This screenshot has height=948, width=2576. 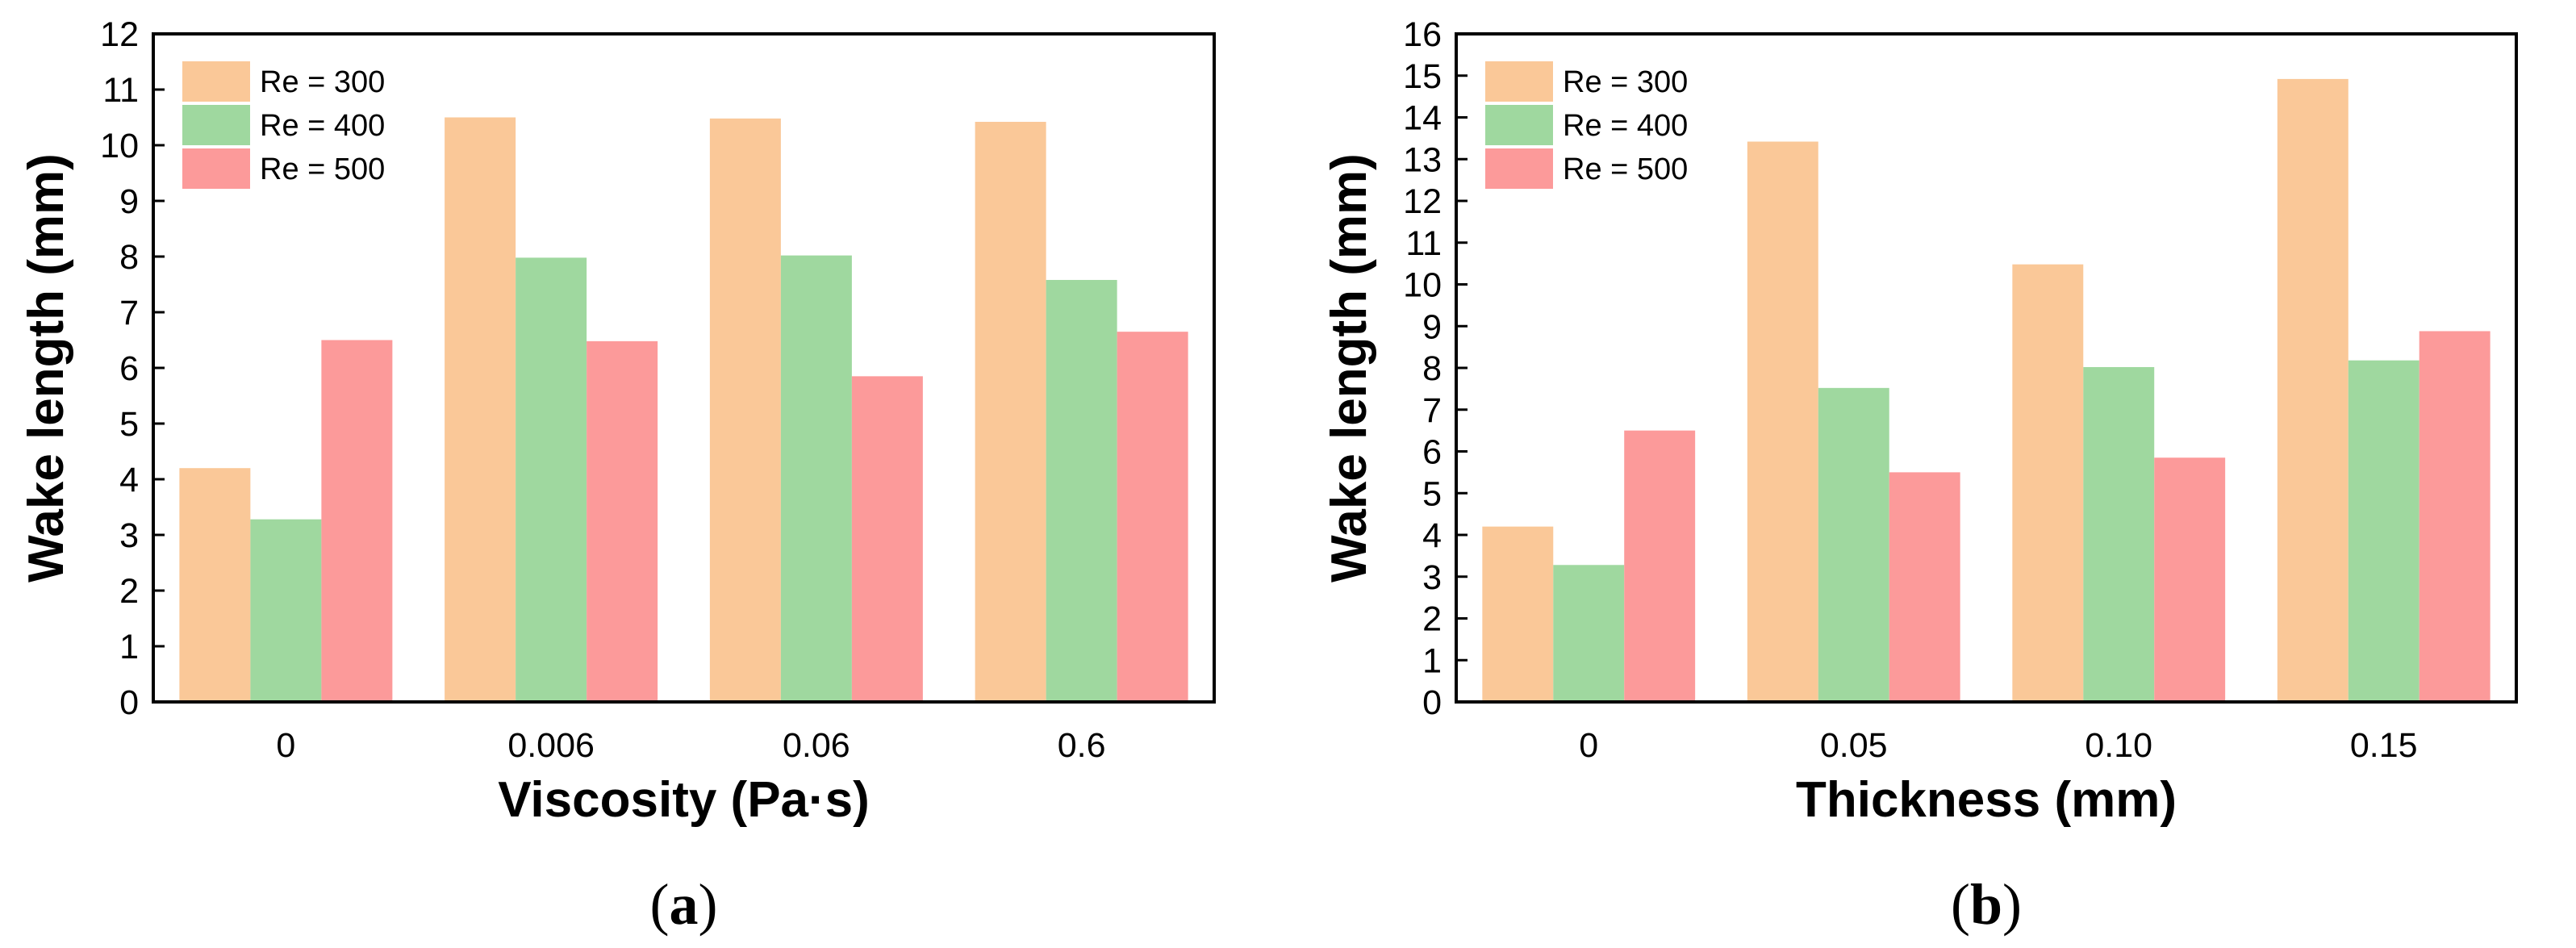 What do you see at coordinates (1423, 159) in the screenshot?
I see `y-tick-label: 13` at bounding box center [1423, 159].